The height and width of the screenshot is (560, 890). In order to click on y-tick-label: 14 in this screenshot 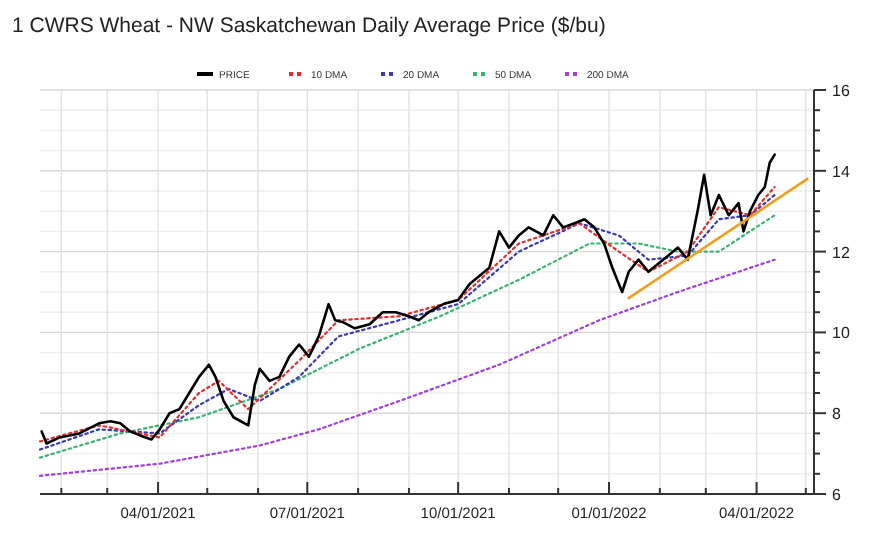, I will do `click(841, 171)`.